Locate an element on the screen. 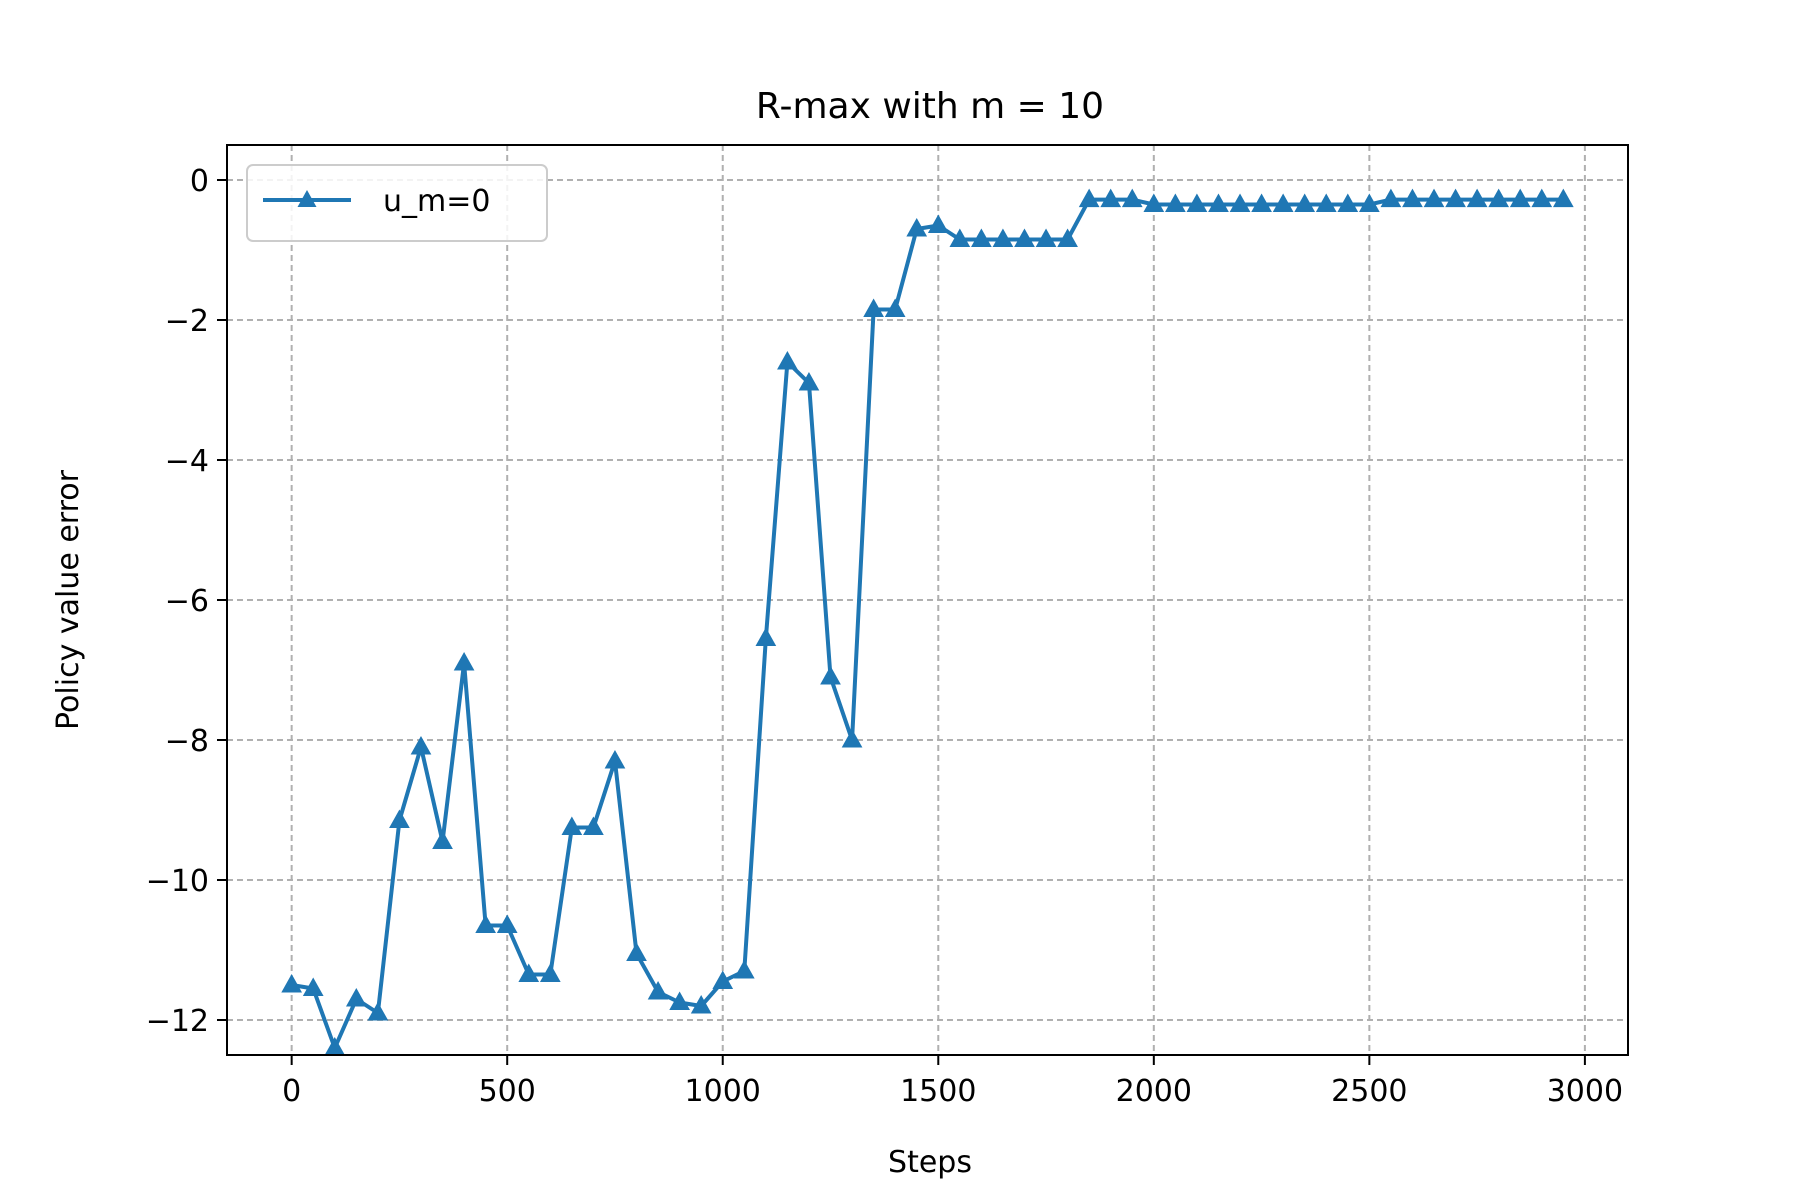  legend-label: u_m=0 is located at coordinates (436, 201).